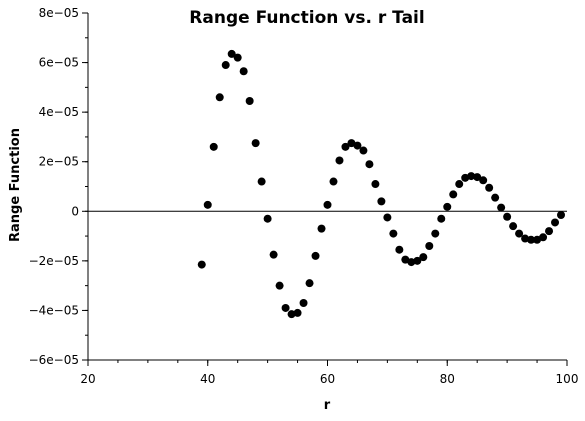 The image size is (585, 421). What do you see at coordinates (59, 186) in the screenshot?
I see `y-axis: −6e−05 −4e−05 −2e−05 0 2e−05 4e−05 6e−05 8e−05` at bounding box center [59, 186].